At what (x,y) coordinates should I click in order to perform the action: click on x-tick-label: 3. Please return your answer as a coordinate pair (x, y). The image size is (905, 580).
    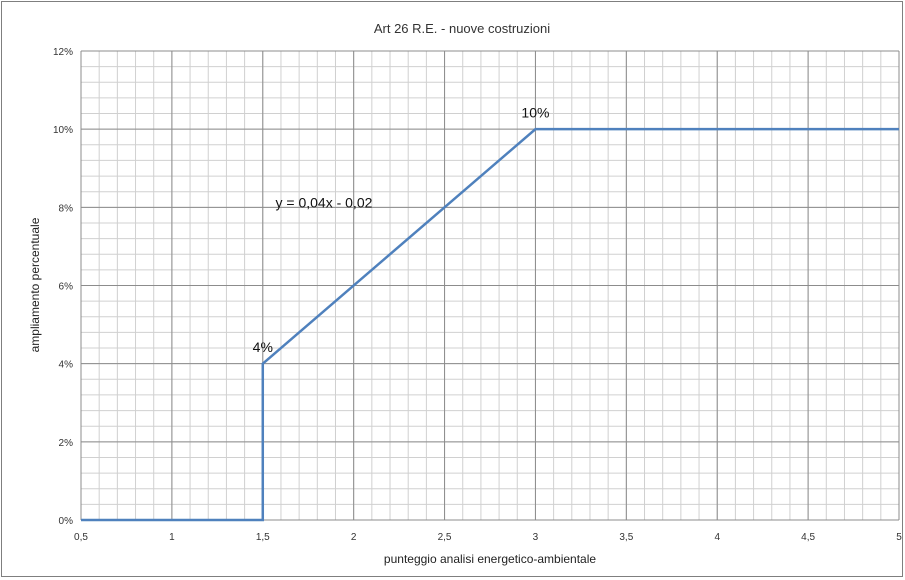
    Looking at the image, I should click on (536, 537).